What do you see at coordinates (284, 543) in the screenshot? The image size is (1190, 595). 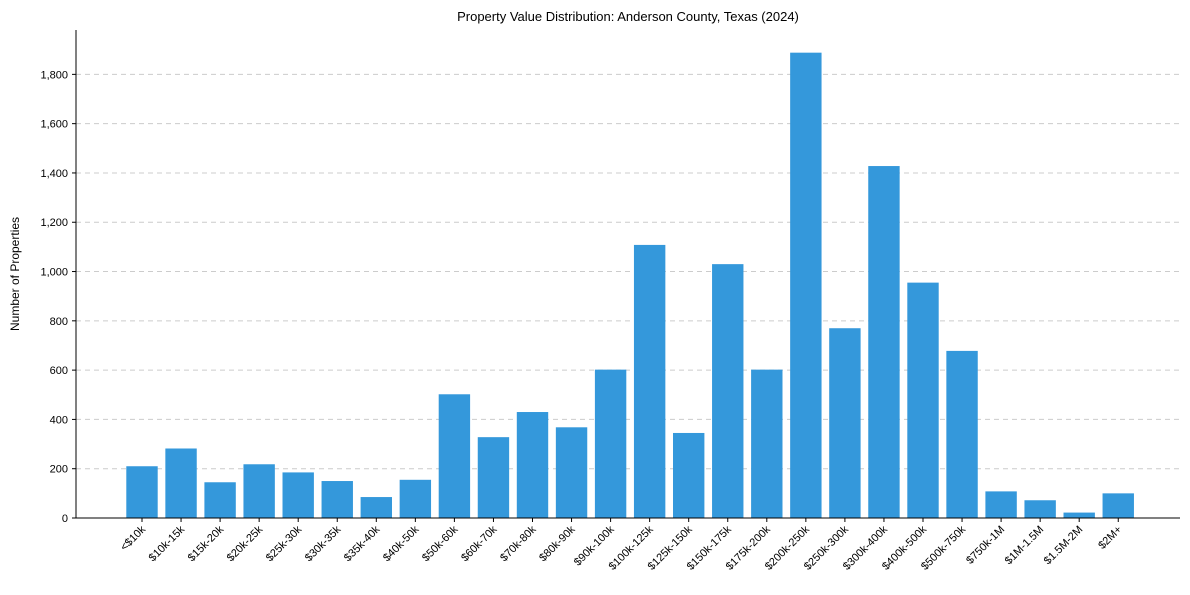 I see `x-tick-label: $25k-30k` at bounding box center [284, 543].